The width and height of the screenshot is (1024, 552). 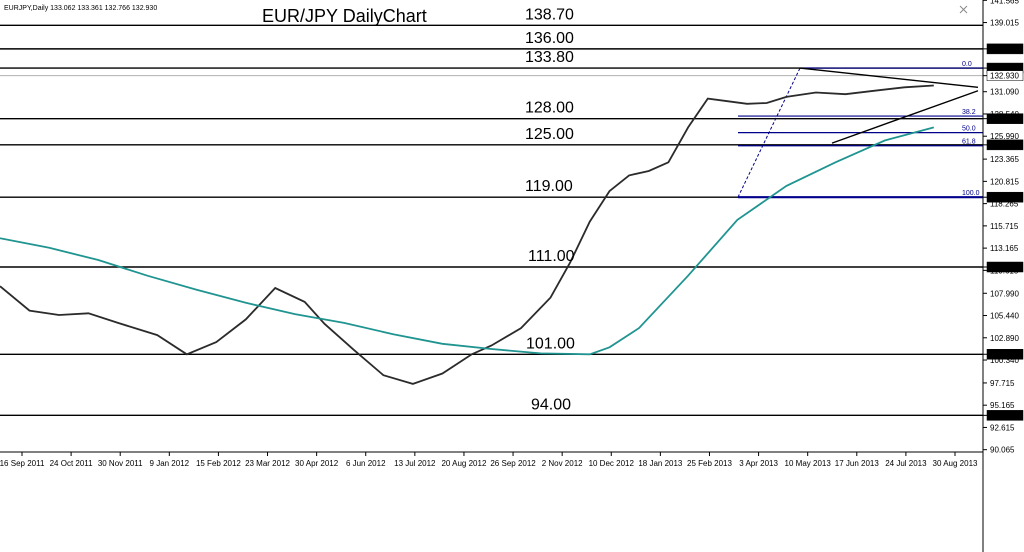 I want to click on price-tag-label: 132.930, so click(x=1004, y=76).